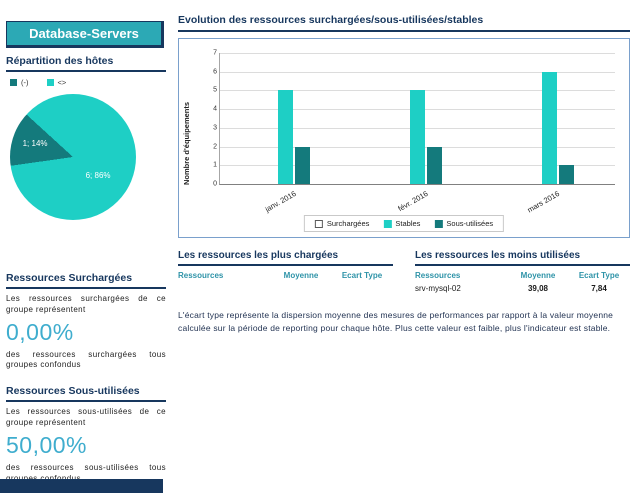 This screenshot has height=494, width=635. Describe the element at coordinates (81, 486) in the screenshot. I see `bottom-accent-bar` at that location.